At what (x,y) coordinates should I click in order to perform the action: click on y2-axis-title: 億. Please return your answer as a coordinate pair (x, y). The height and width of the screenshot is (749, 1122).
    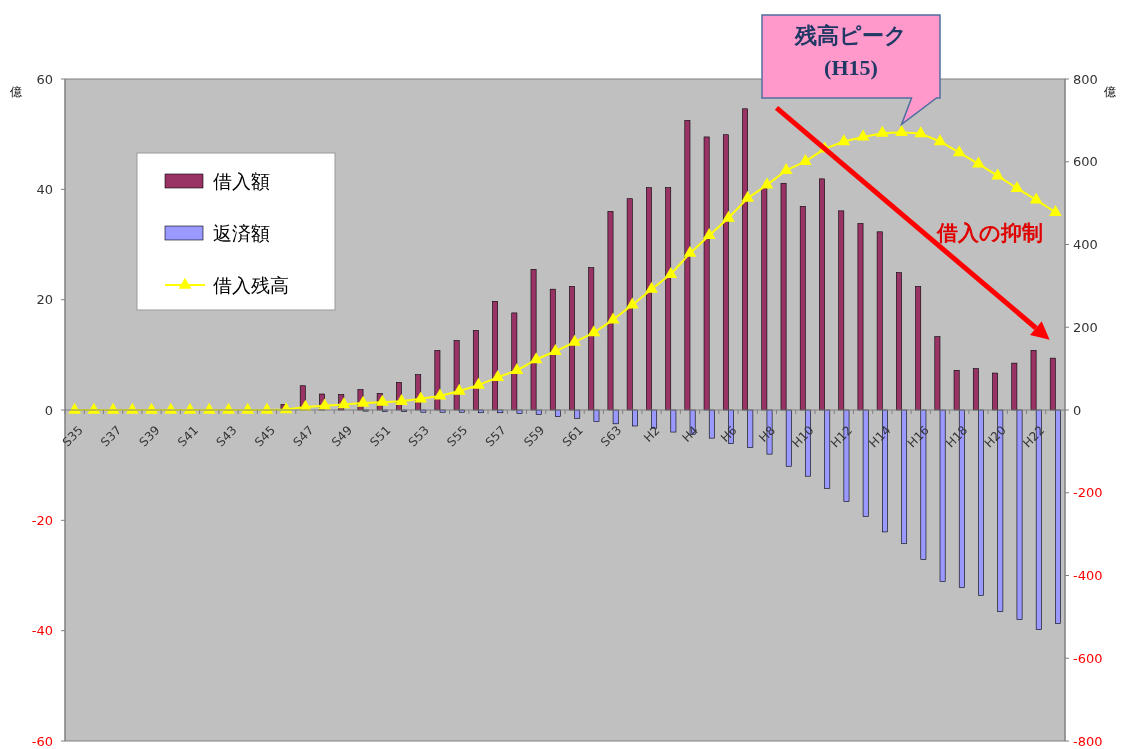
    Looking at the image, I should click on (1110, 92).